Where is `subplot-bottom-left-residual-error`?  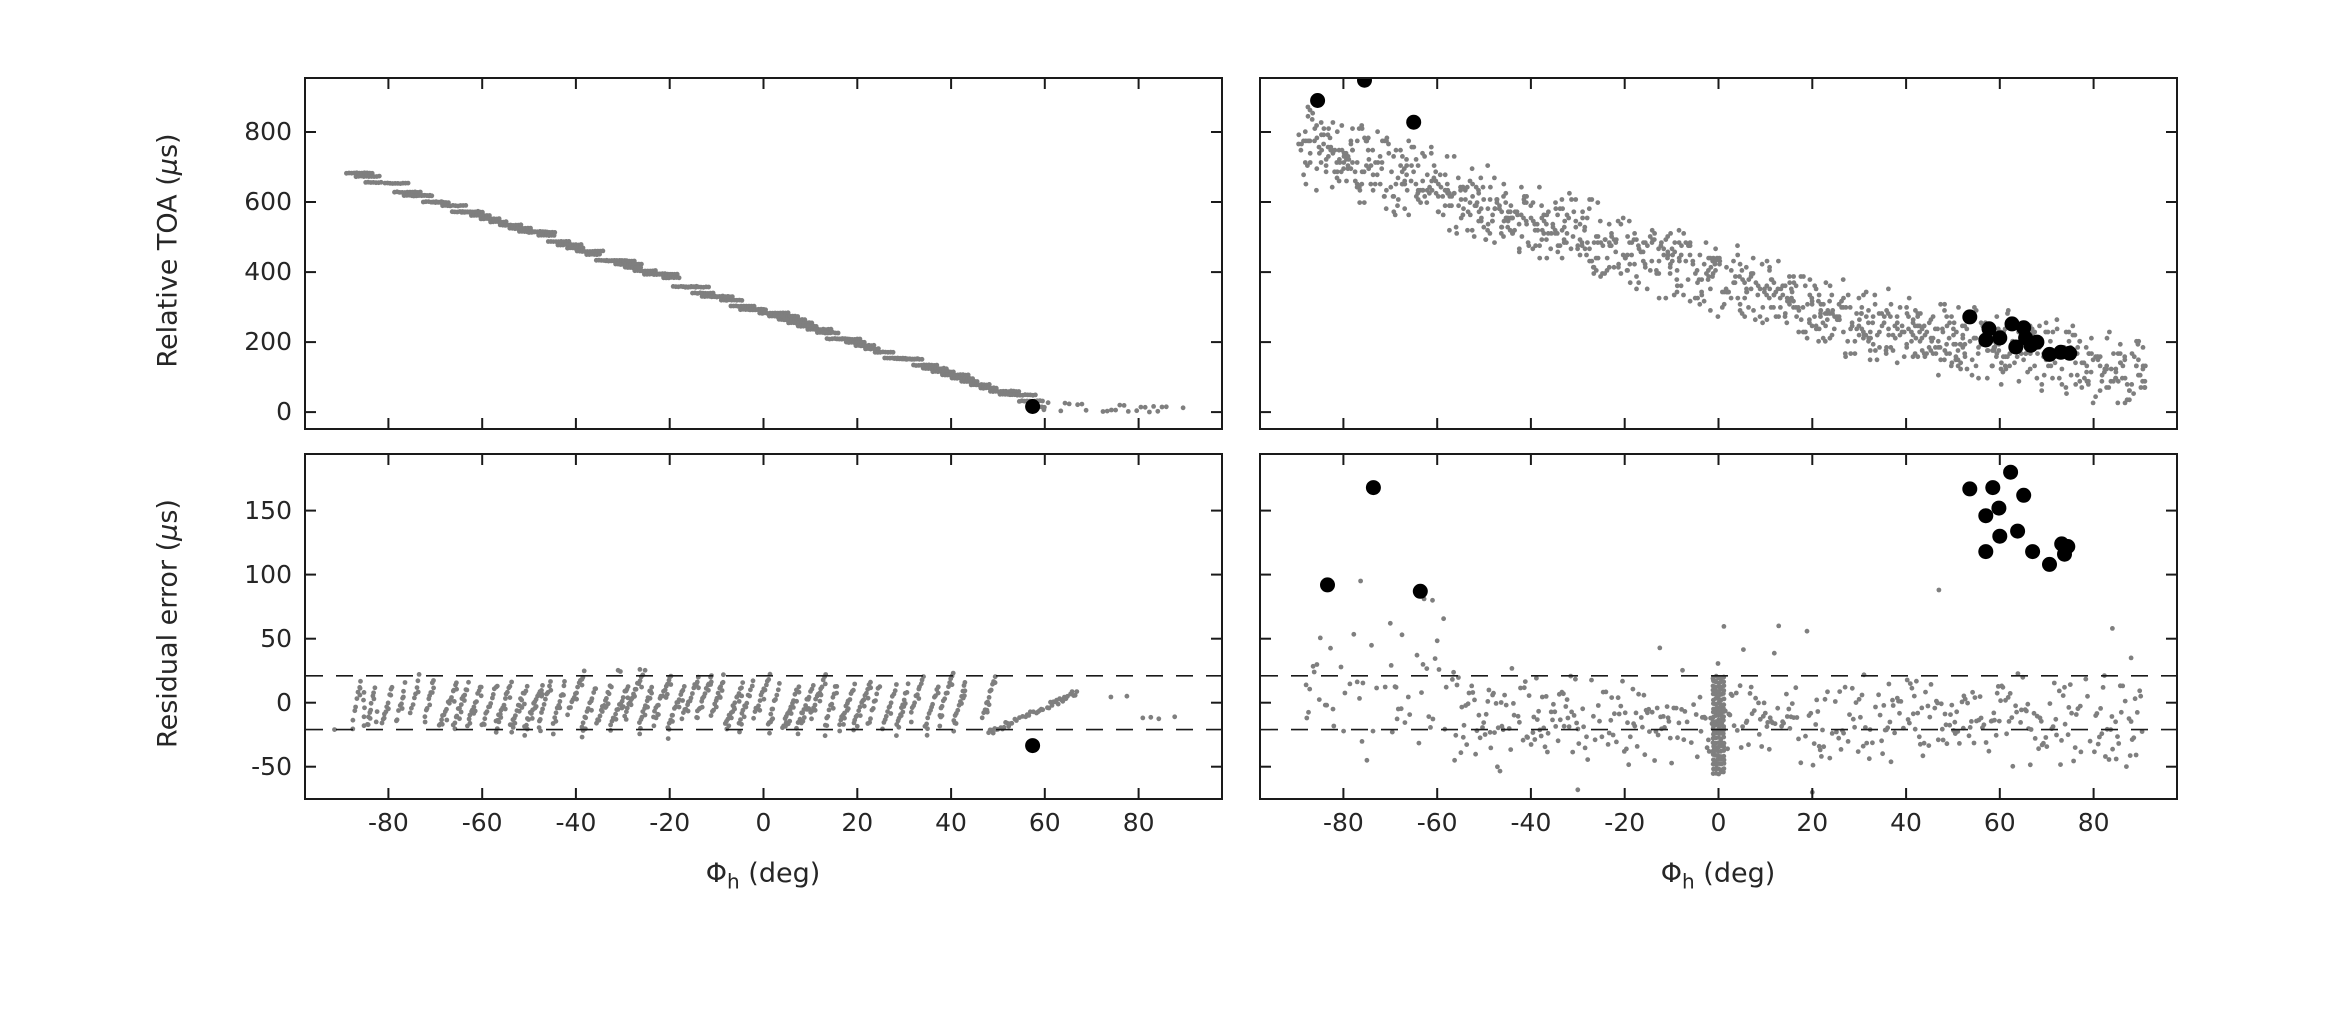 subplot-bottom-left-residual-error is located at coordinates (763, 626).